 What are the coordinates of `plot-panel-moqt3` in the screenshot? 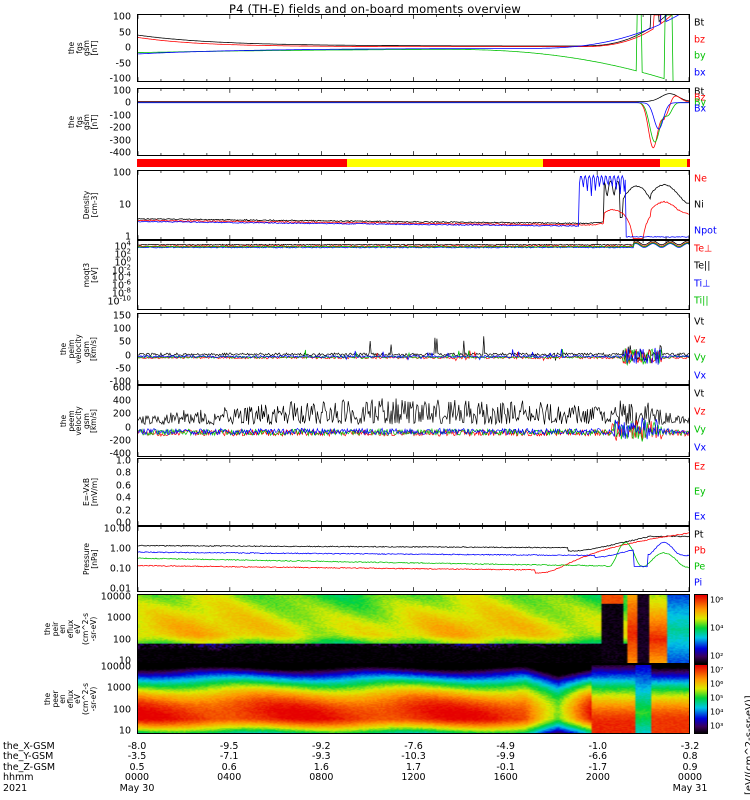 It's located at (413, 275).